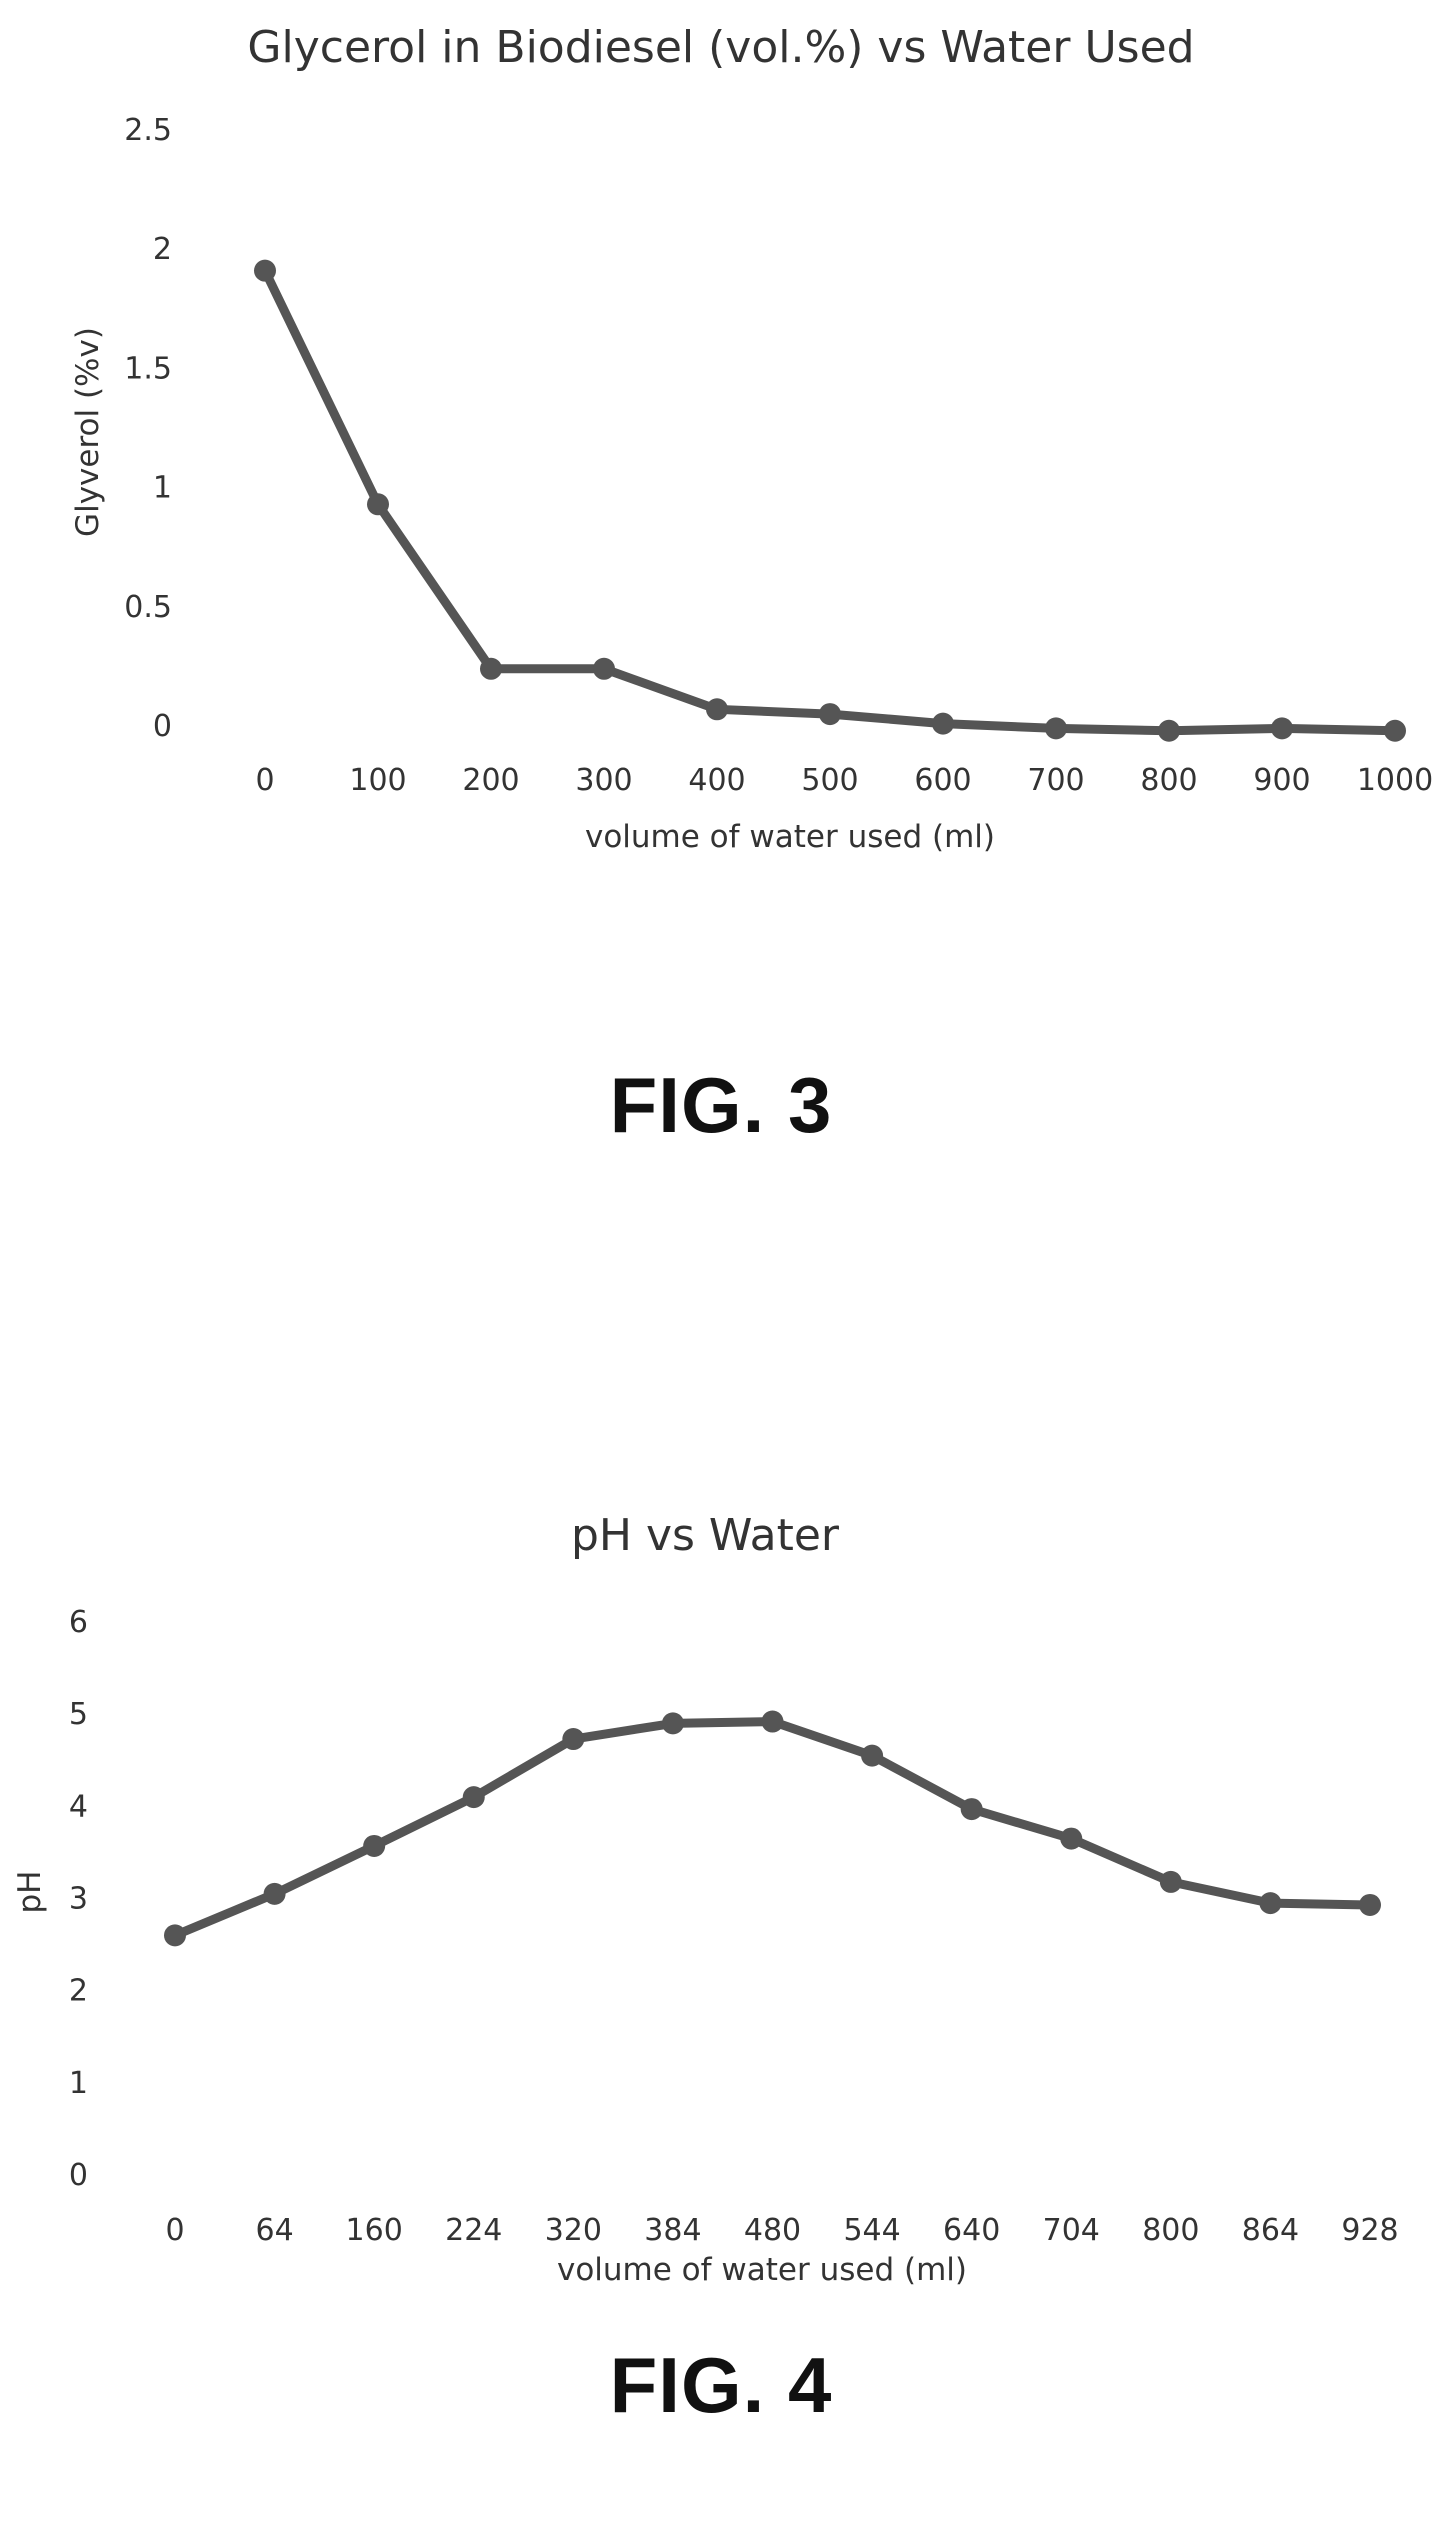  Describe the element at coordinates (148, 130) in the screenshot. I see `y-tick-label: 2.5` at that location.